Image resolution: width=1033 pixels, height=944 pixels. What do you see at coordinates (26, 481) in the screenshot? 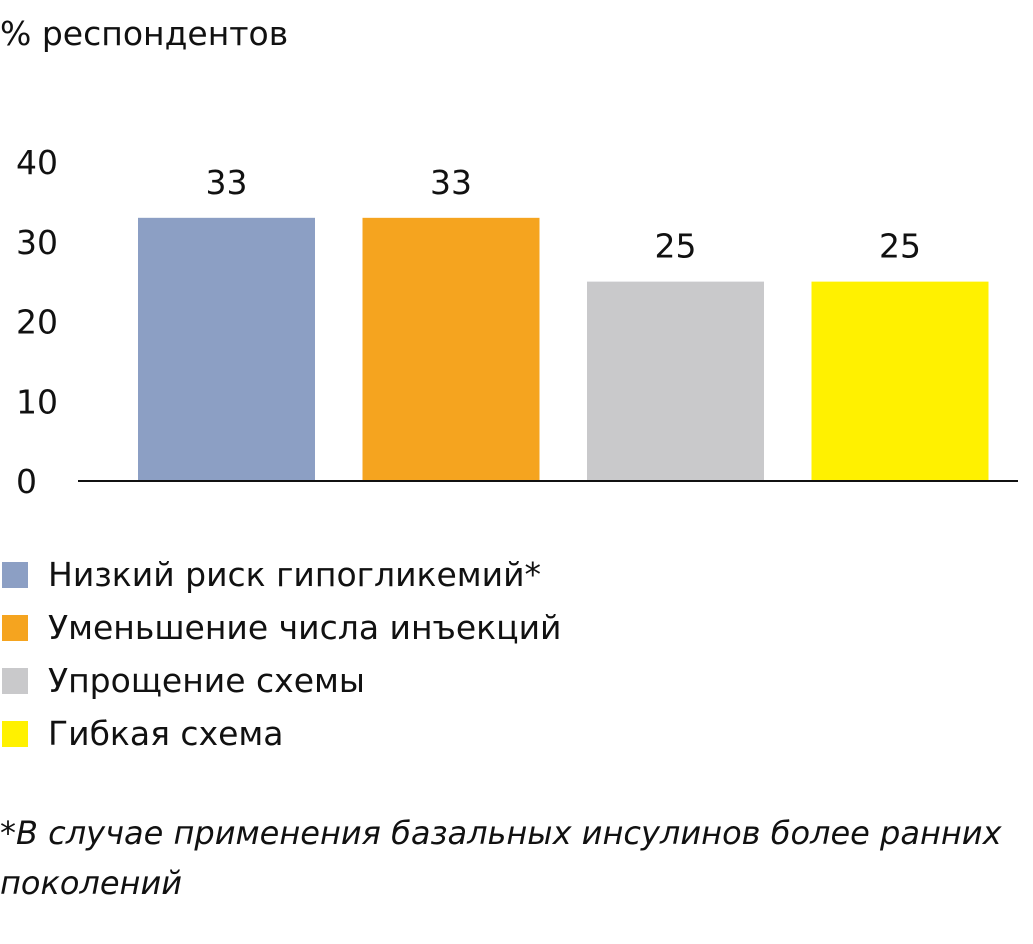
I see `y-tick-label: 0` at bounding box center [26, 481].